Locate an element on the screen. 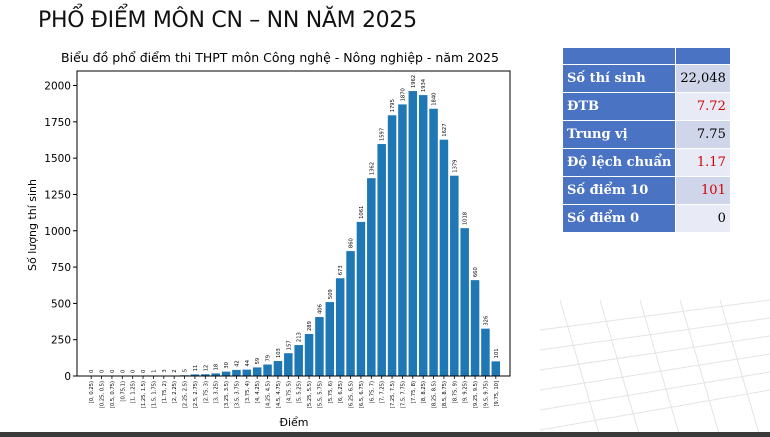 The image size is (770, 437). bar-value-label: 1840 is located at coordinates (435, 99).